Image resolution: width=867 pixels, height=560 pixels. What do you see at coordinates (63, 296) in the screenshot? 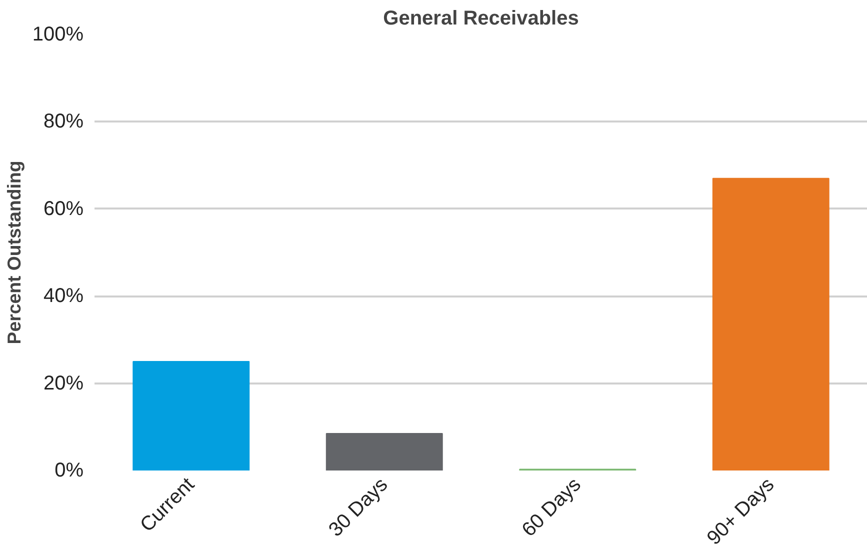
I see `y-tick-label: 40%` at bounding box center [63, 296].